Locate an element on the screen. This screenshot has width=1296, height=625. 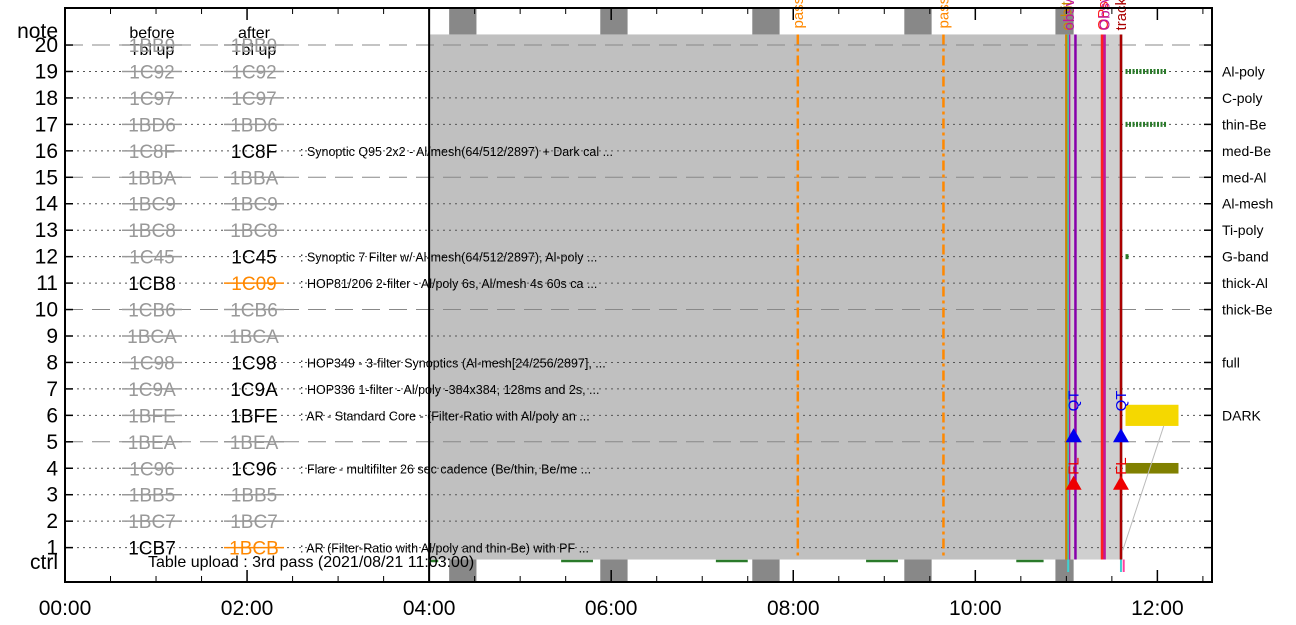
after-code: 1C98 is located at coordinates (253, 363).